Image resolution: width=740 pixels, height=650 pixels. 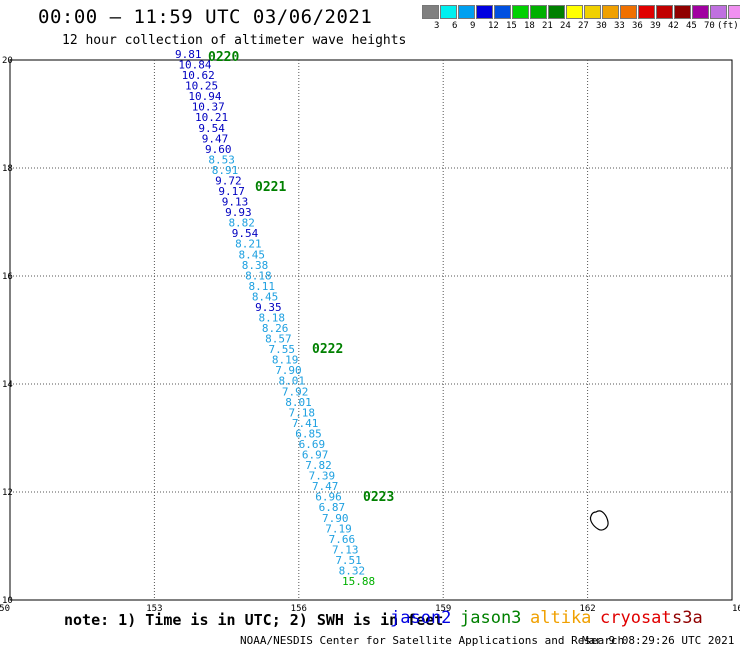 I want to click on wave-height-label: 8.11, so click(x=261, y=286).